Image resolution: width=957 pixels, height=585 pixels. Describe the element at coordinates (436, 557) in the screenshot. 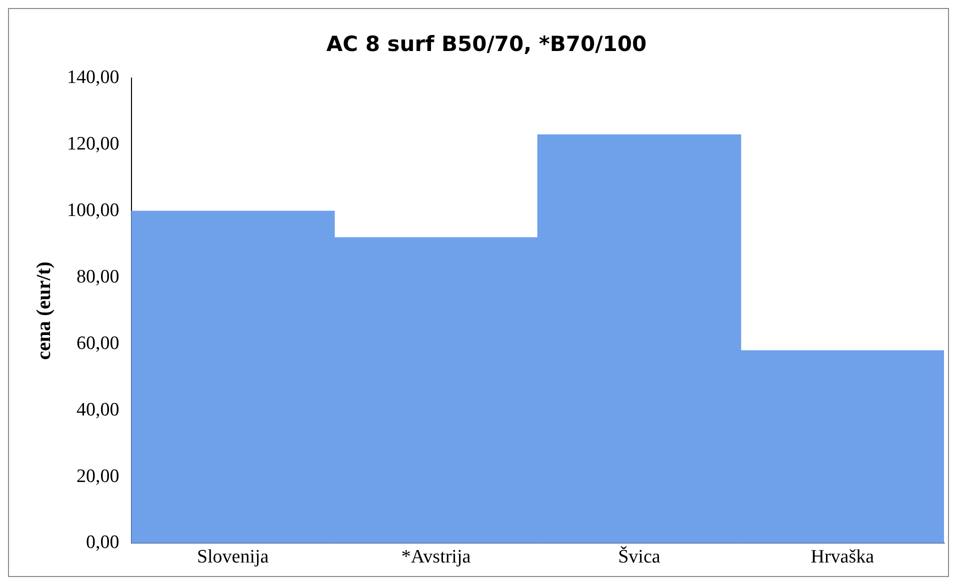

I see `x-tick-label: *Avstrija` at that location.